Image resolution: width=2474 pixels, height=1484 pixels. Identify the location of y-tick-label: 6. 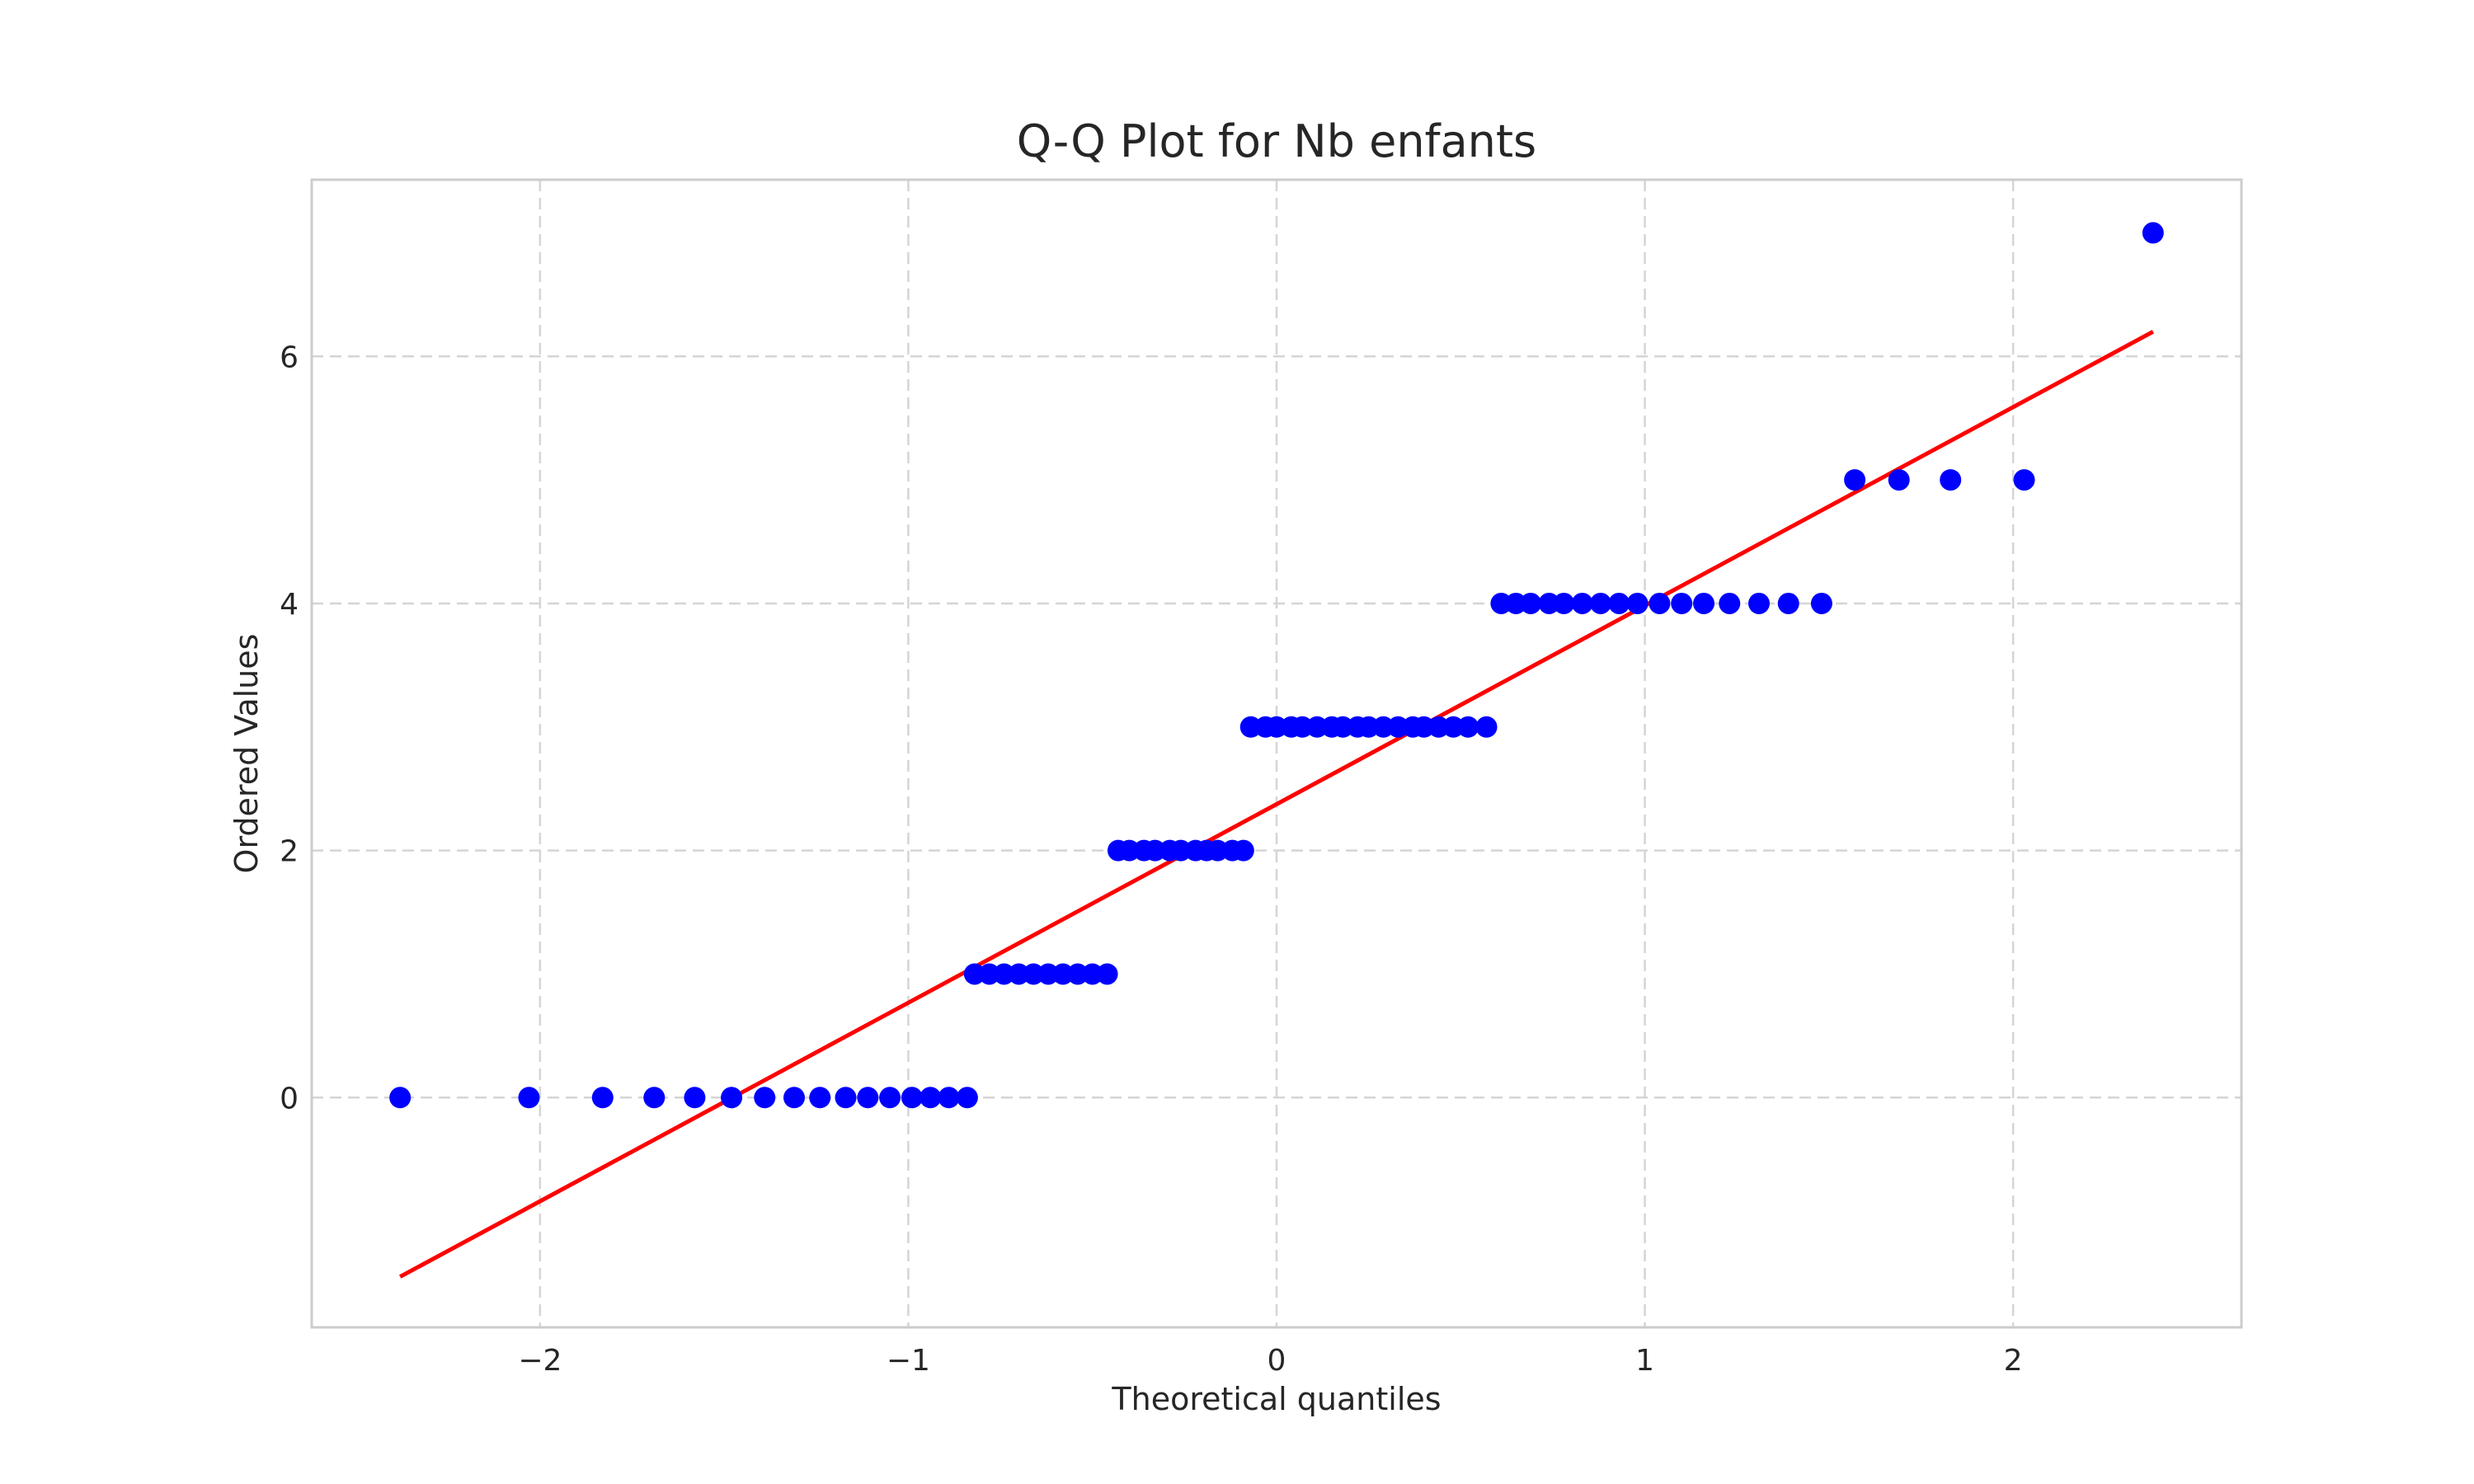
(289, 357).